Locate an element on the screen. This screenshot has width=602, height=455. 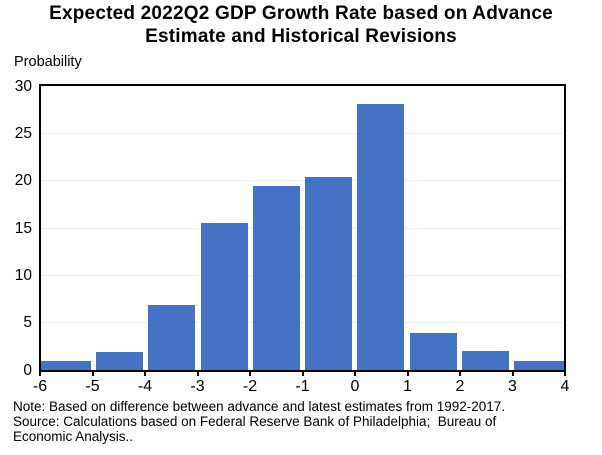
x-axis-tick-label: 2 is located at coordinates (460, 386).